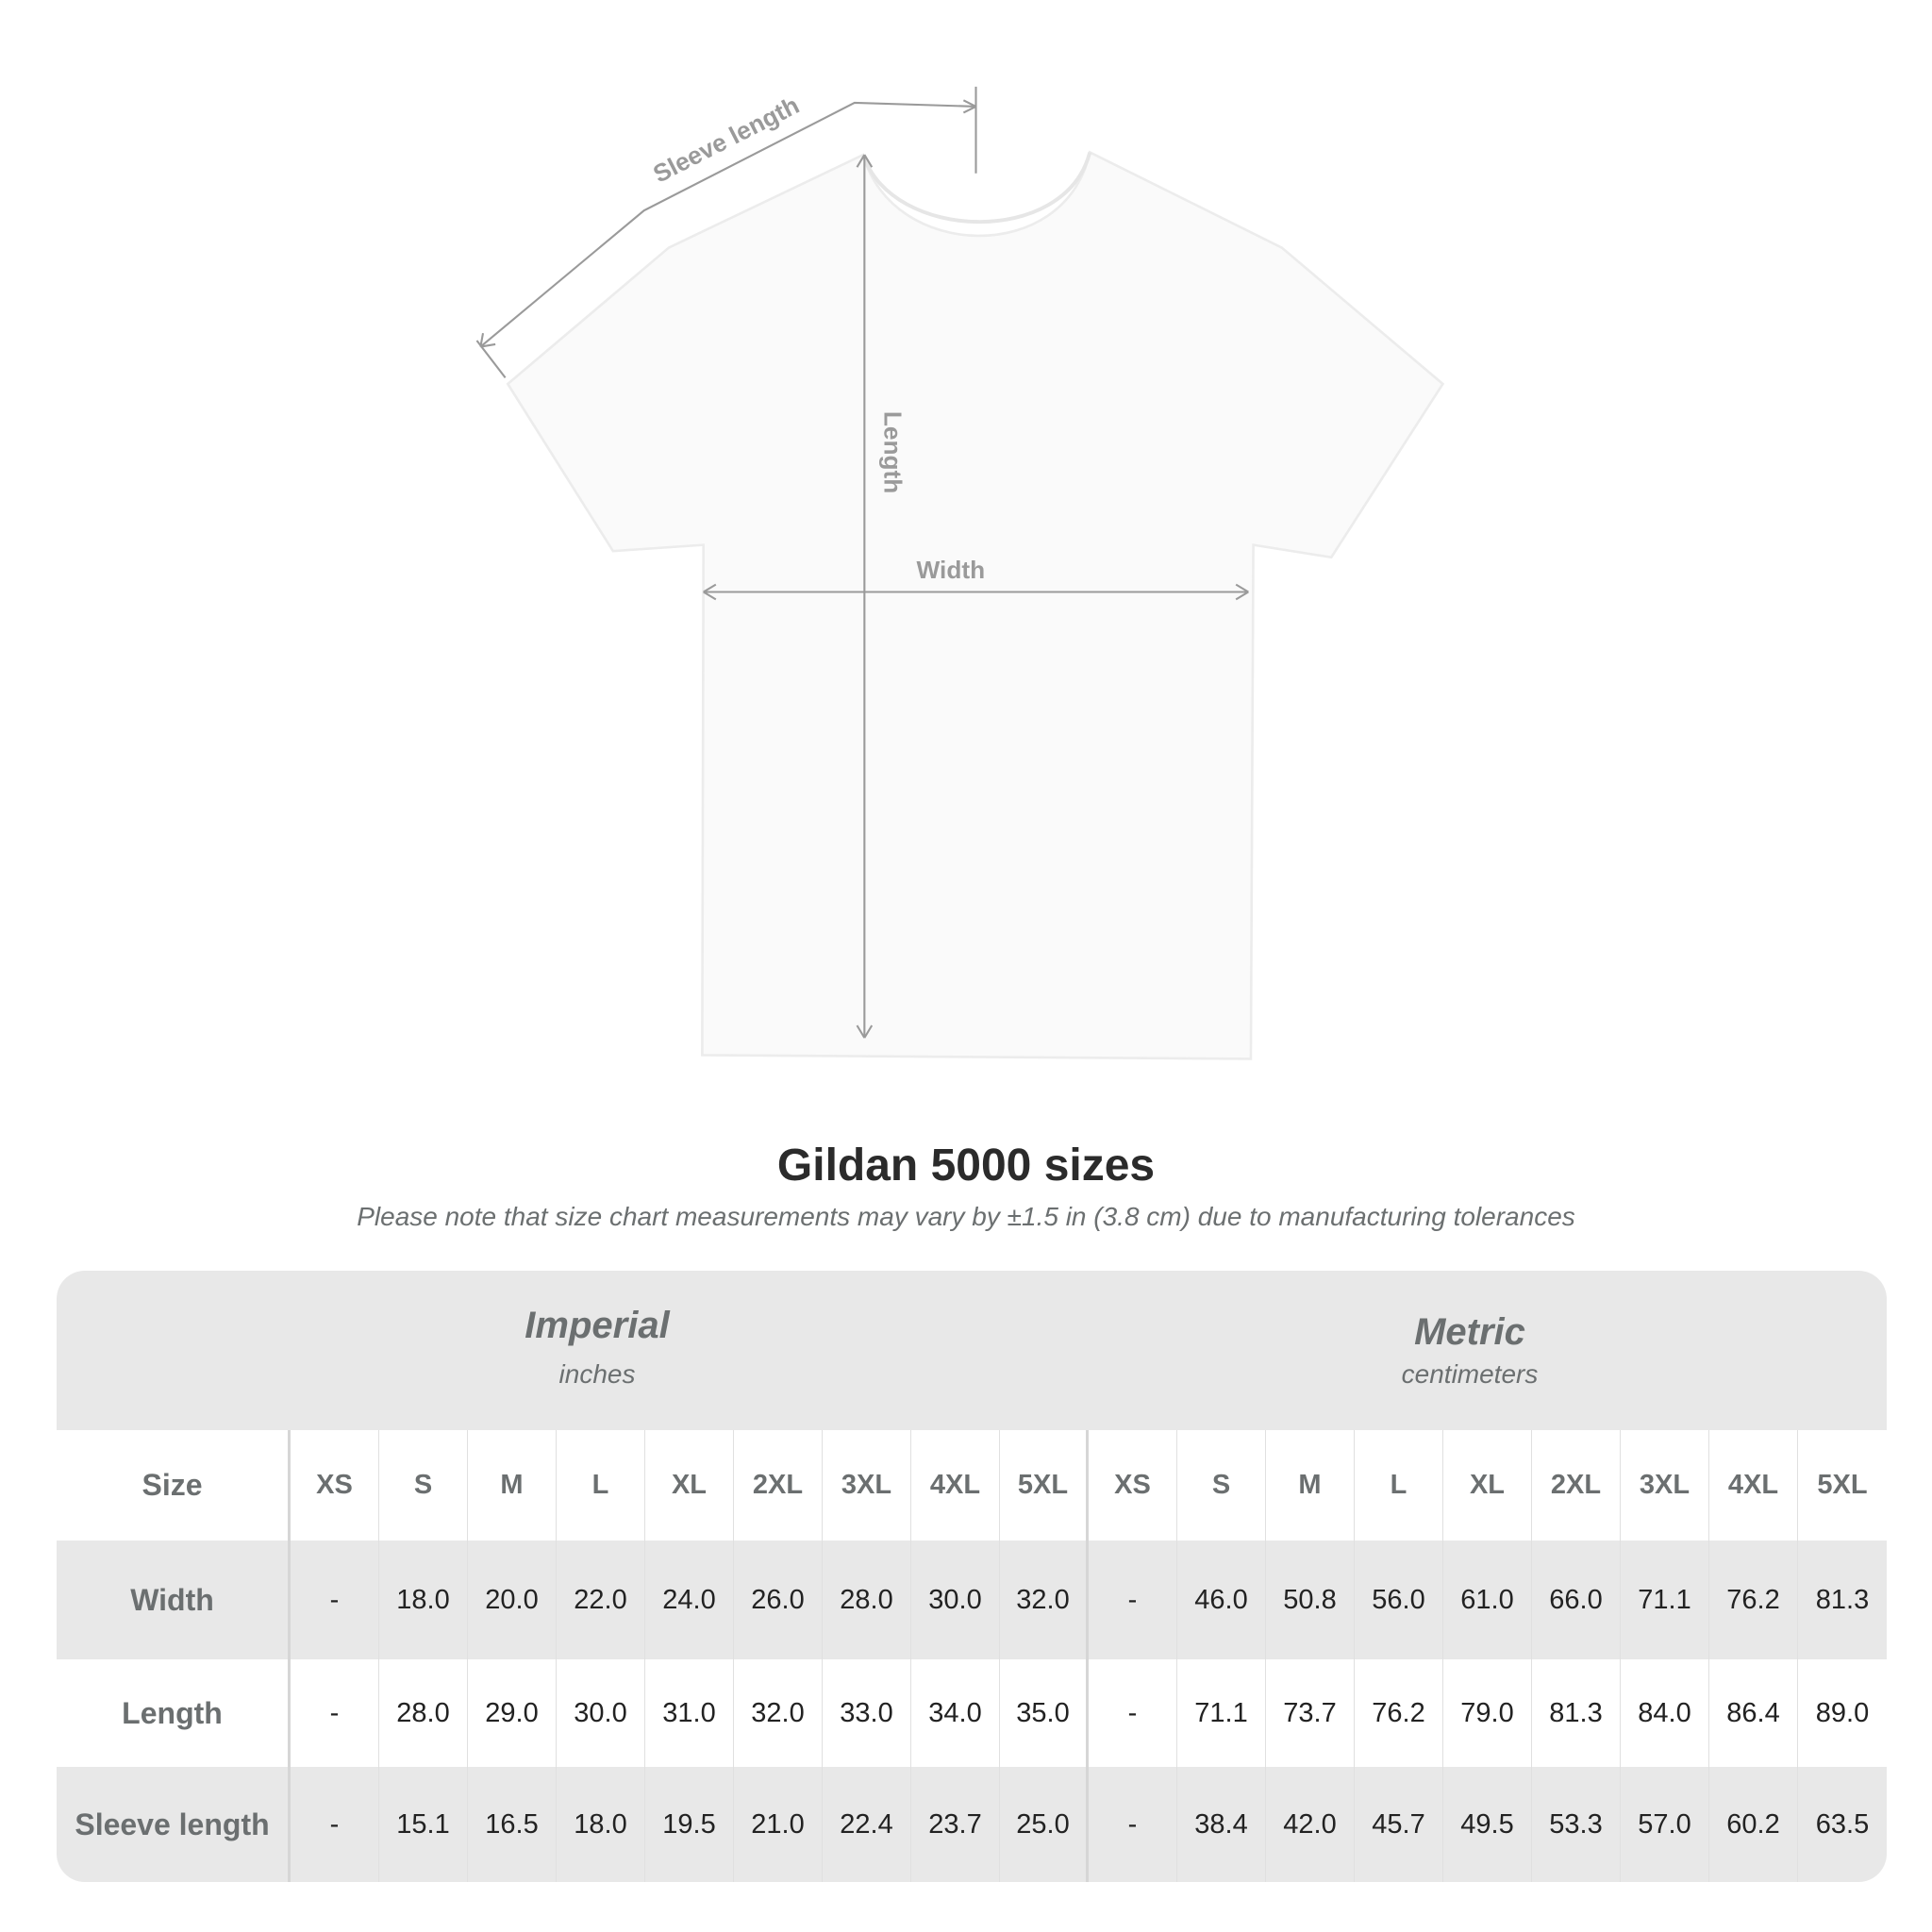  I want to click on table-cell-imperial: 22.0, so click(601, 1600).